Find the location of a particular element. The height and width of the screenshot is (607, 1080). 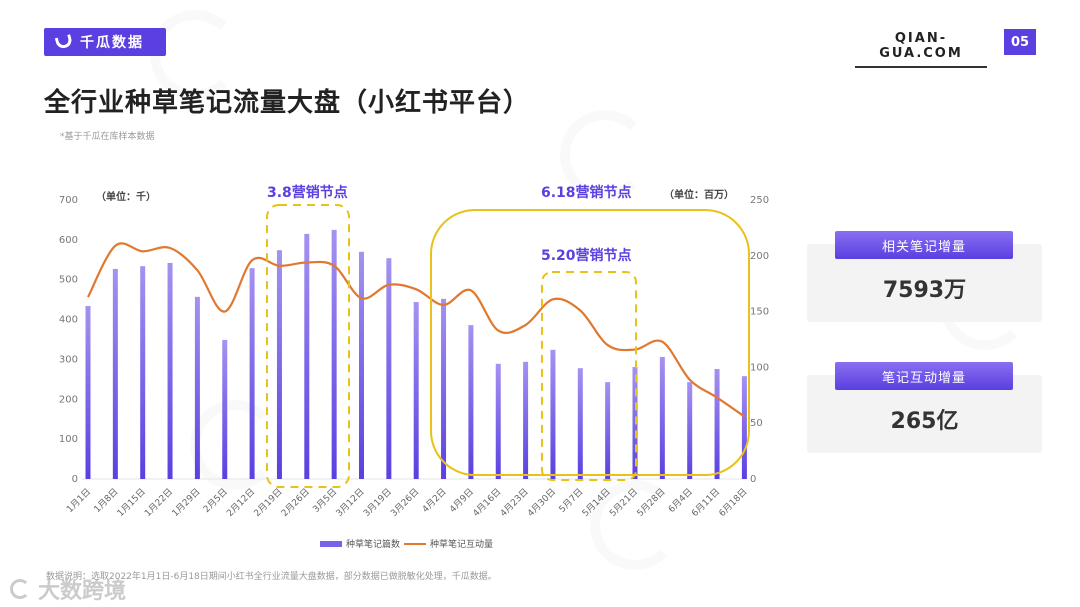

page-number: 05 is located at coordinates (1020, 42).